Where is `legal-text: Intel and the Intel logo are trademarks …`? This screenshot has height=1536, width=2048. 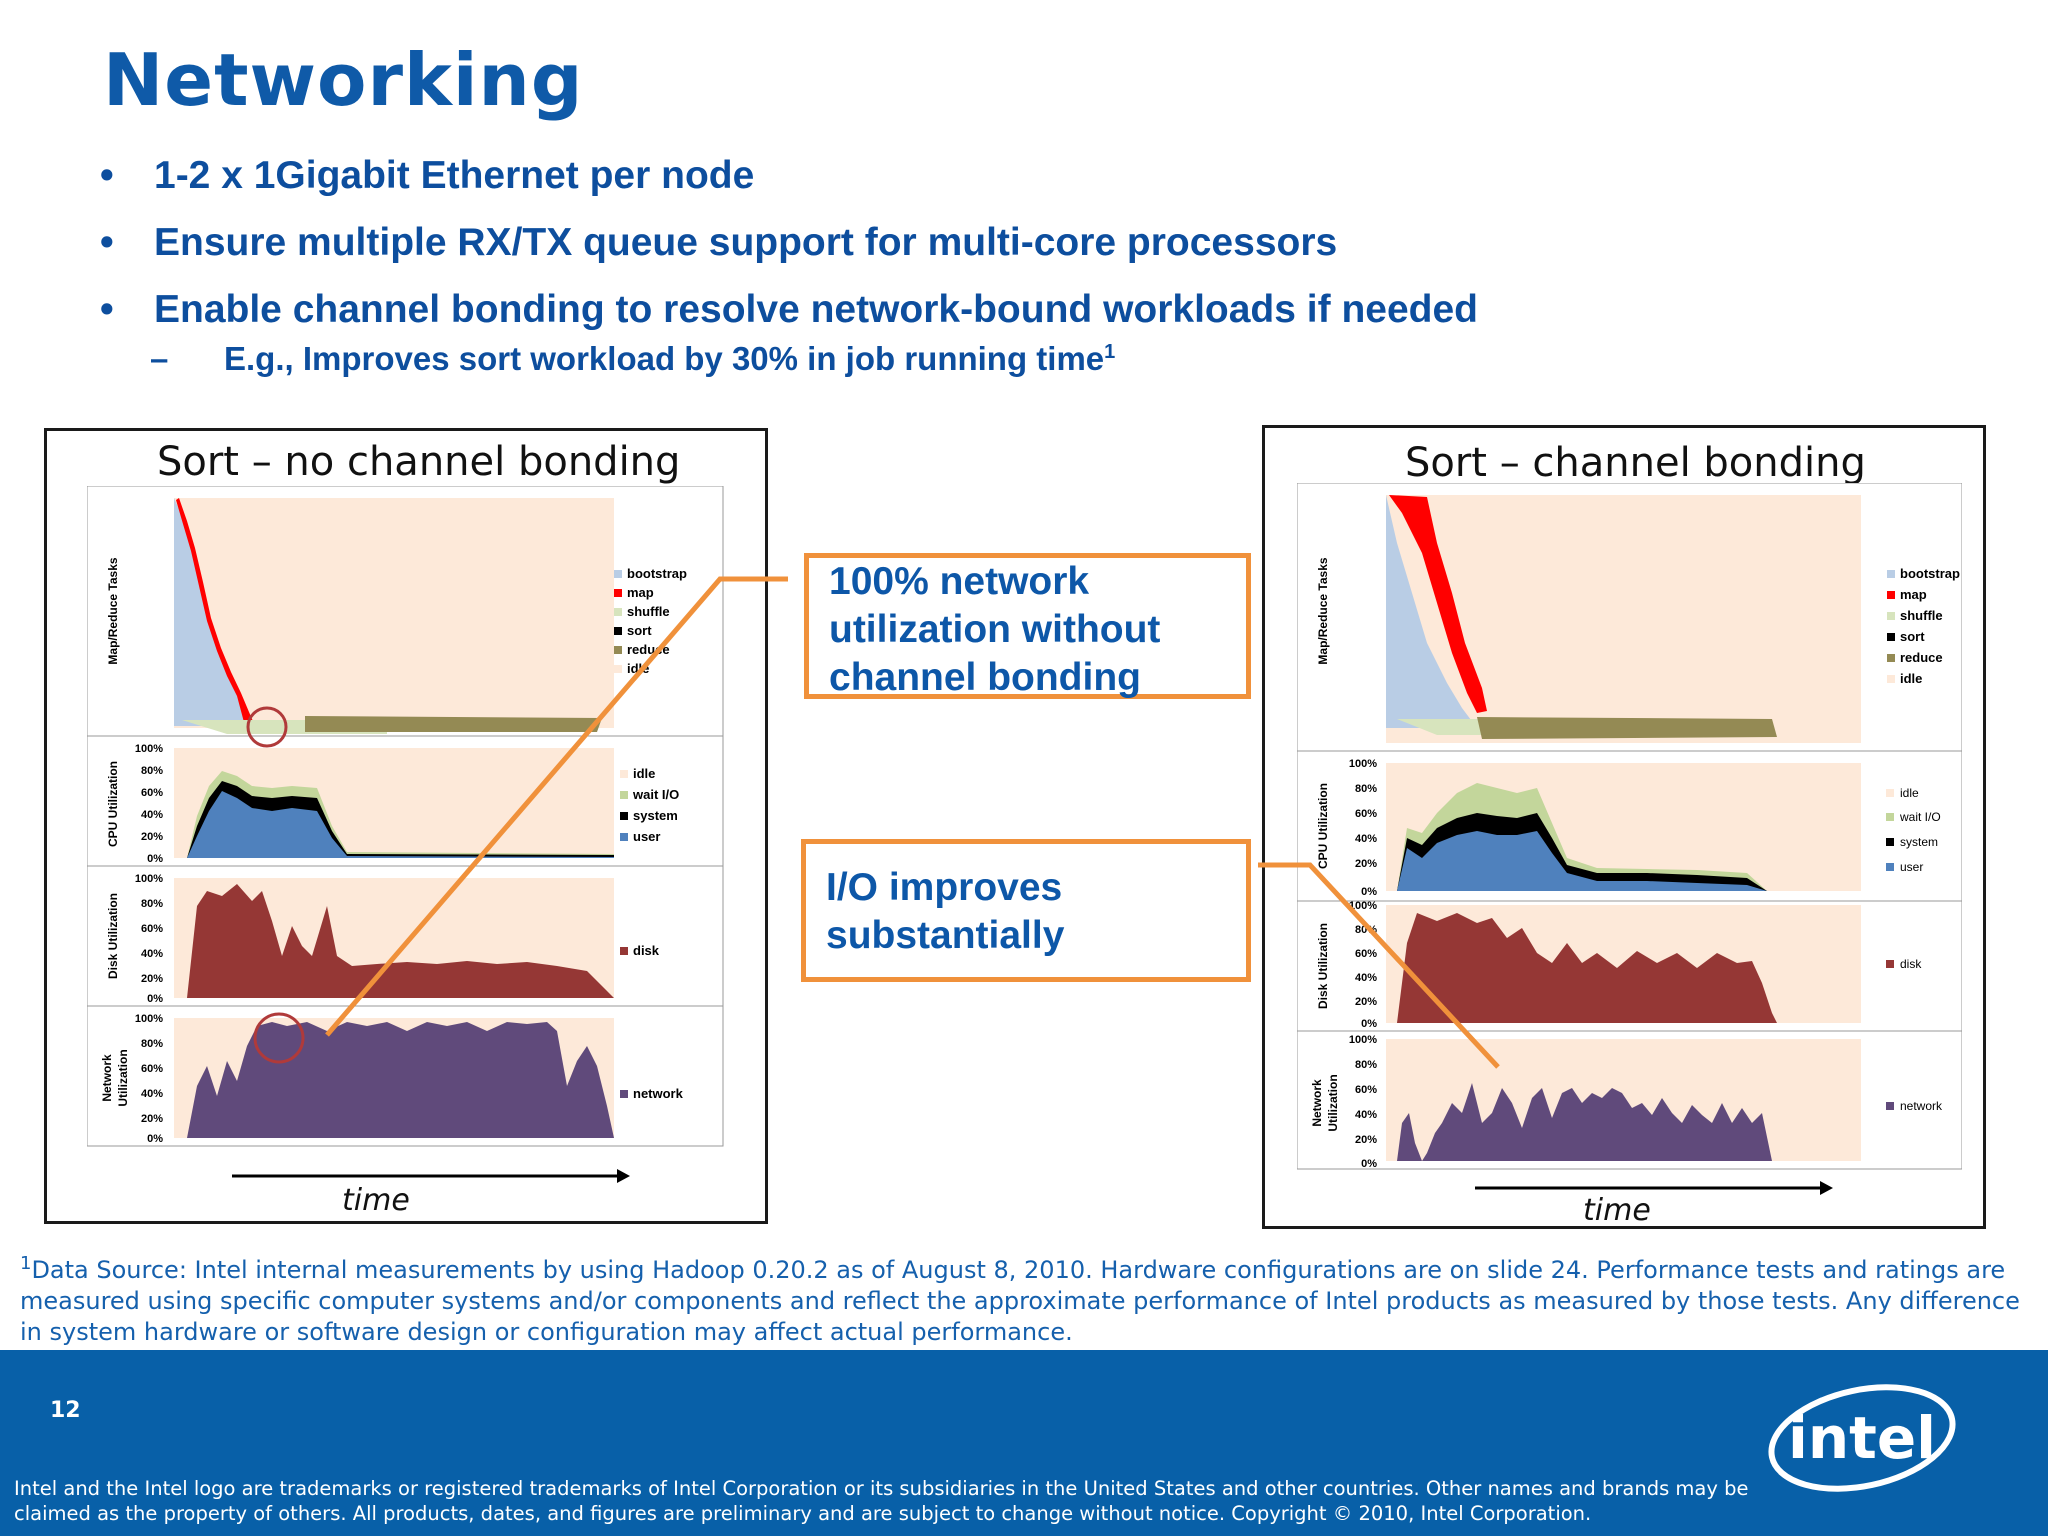
legal-text: Intel and the Intel logo are trademarks … is located at coordinates (881, 1501).